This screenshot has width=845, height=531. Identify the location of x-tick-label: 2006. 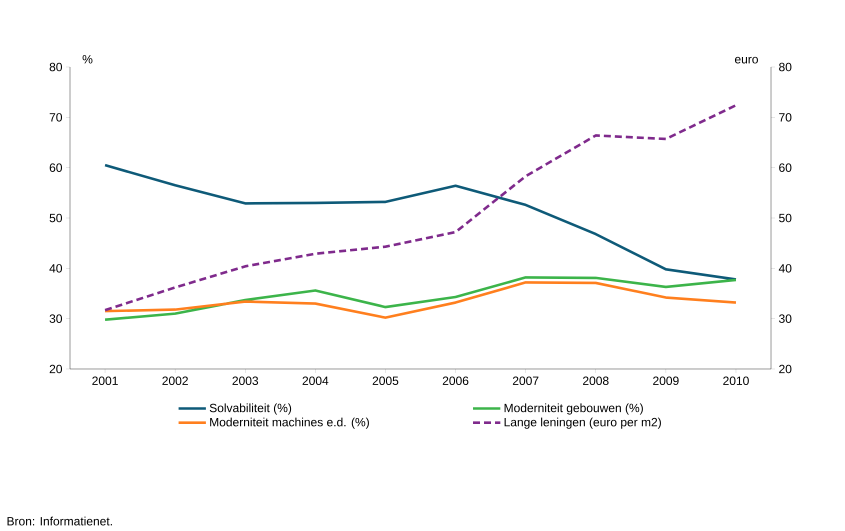
(455, 381).